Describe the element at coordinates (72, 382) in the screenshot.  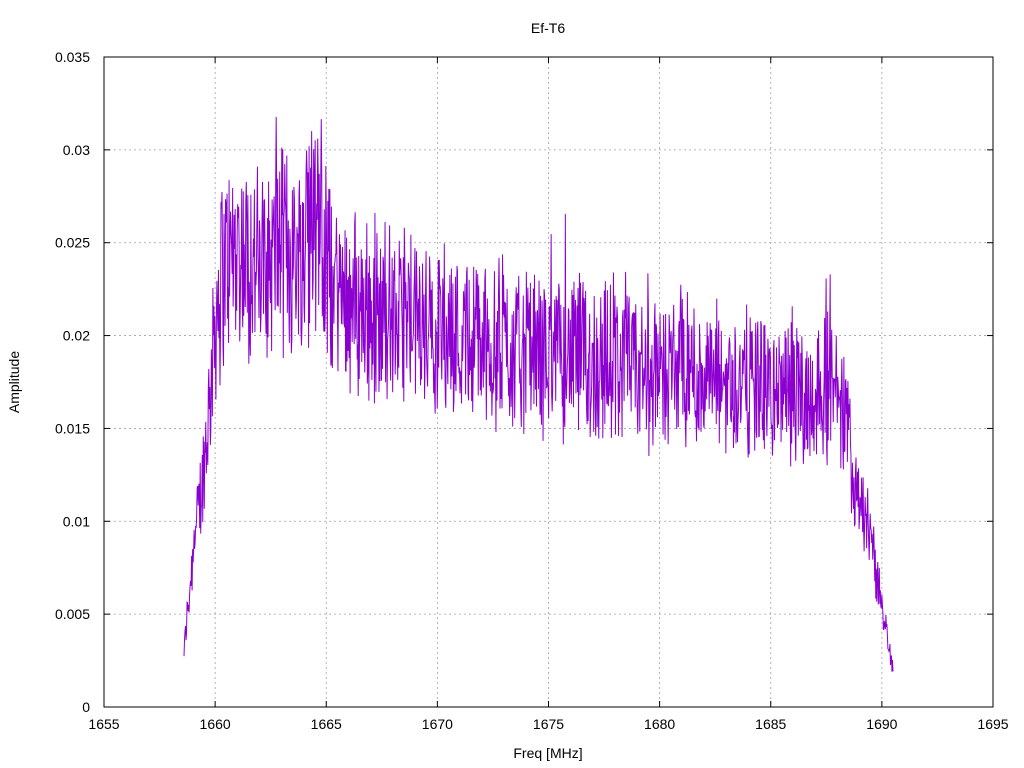
I see `y-tick-labels: 0 0.005 0.01 0.015 0.02 0.025 0.03 0.035` at that location.